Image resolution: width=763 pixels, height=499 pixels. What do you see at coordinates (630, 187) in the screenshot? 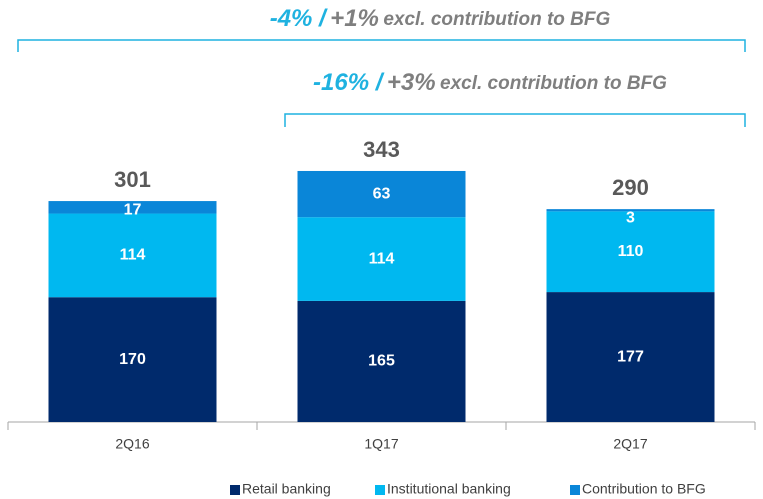
I see `total-label: 290` at bounding box center [630, 187].